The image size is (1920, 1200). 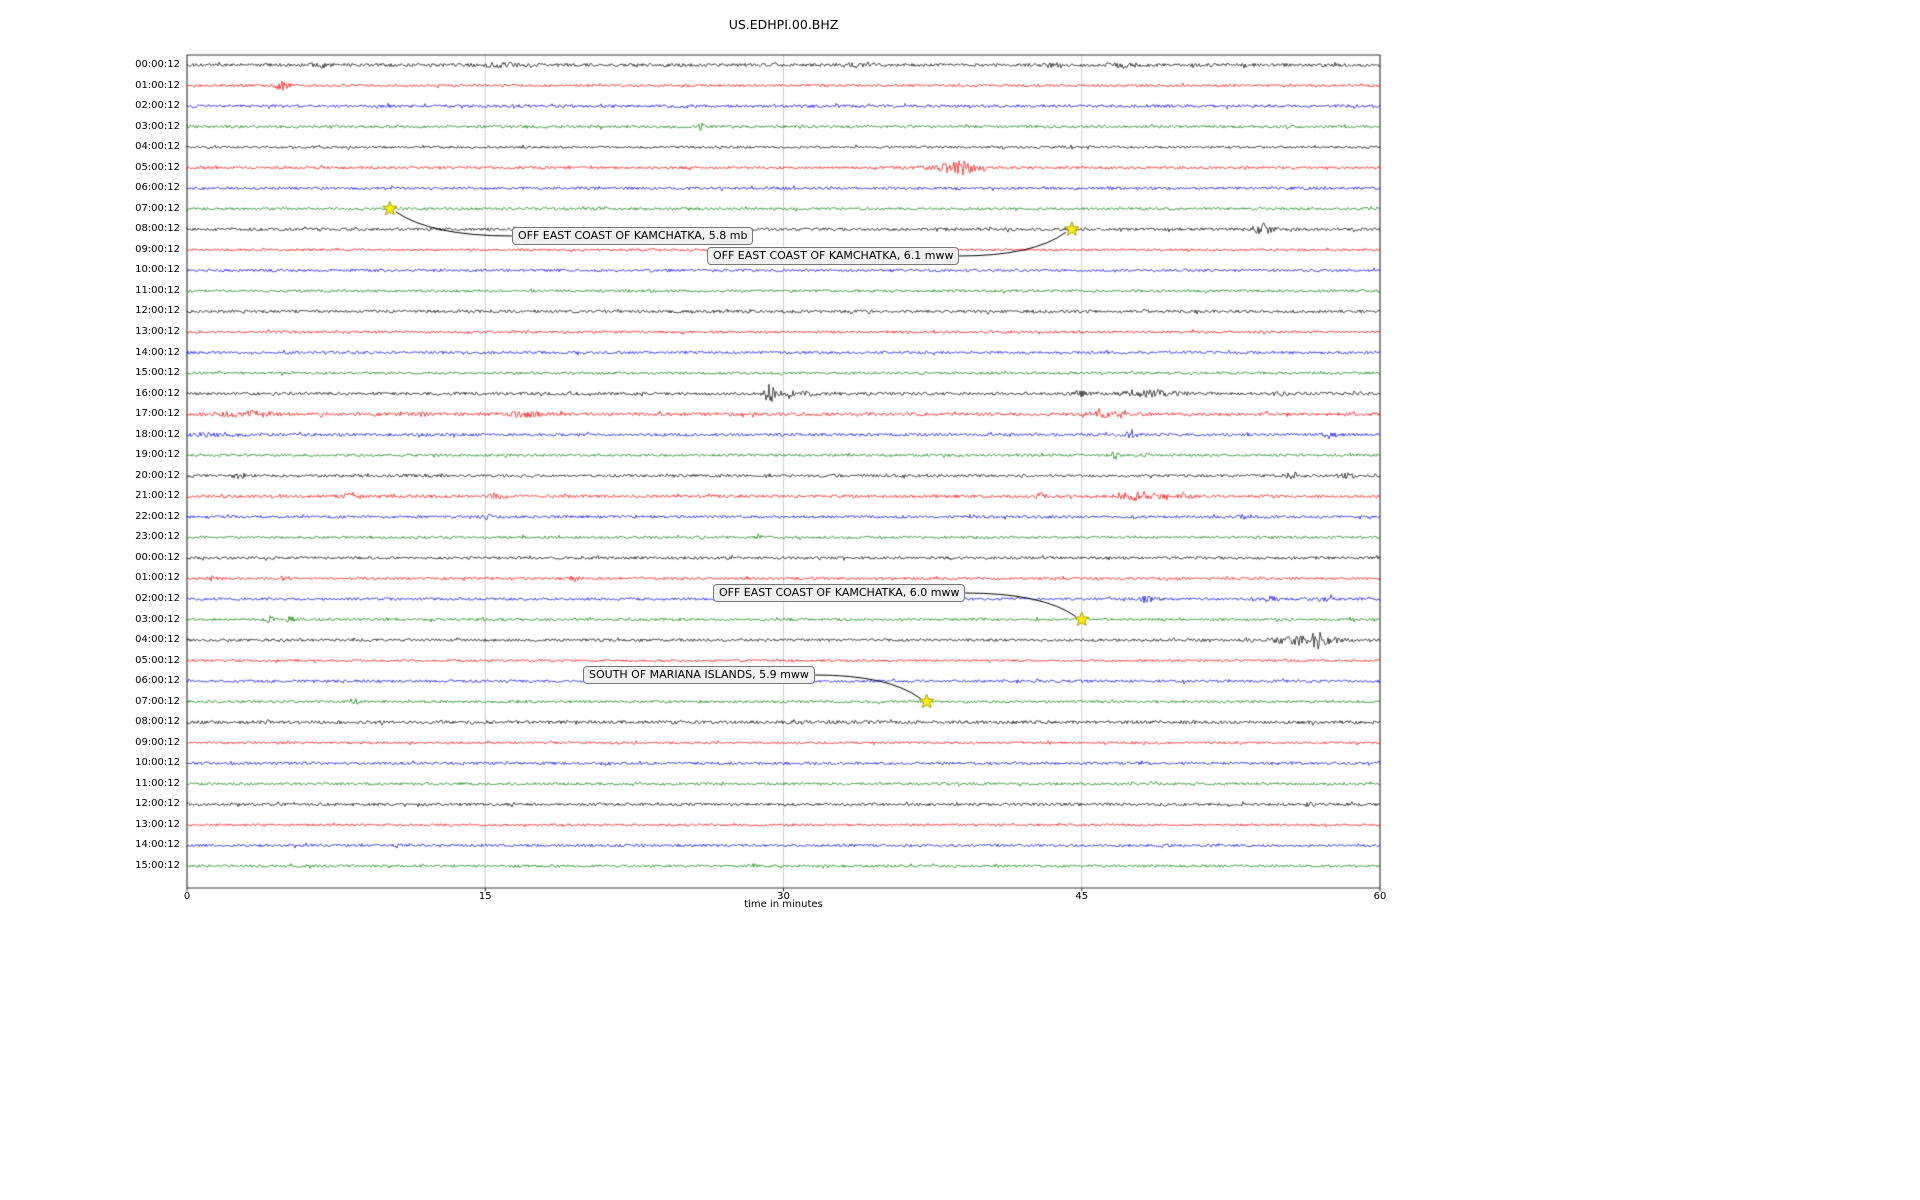 What do you see at coordinates (157, 414) in the screenshot?
I see `trace-time-label: 17:00:12` at bounding box center [157, 414].